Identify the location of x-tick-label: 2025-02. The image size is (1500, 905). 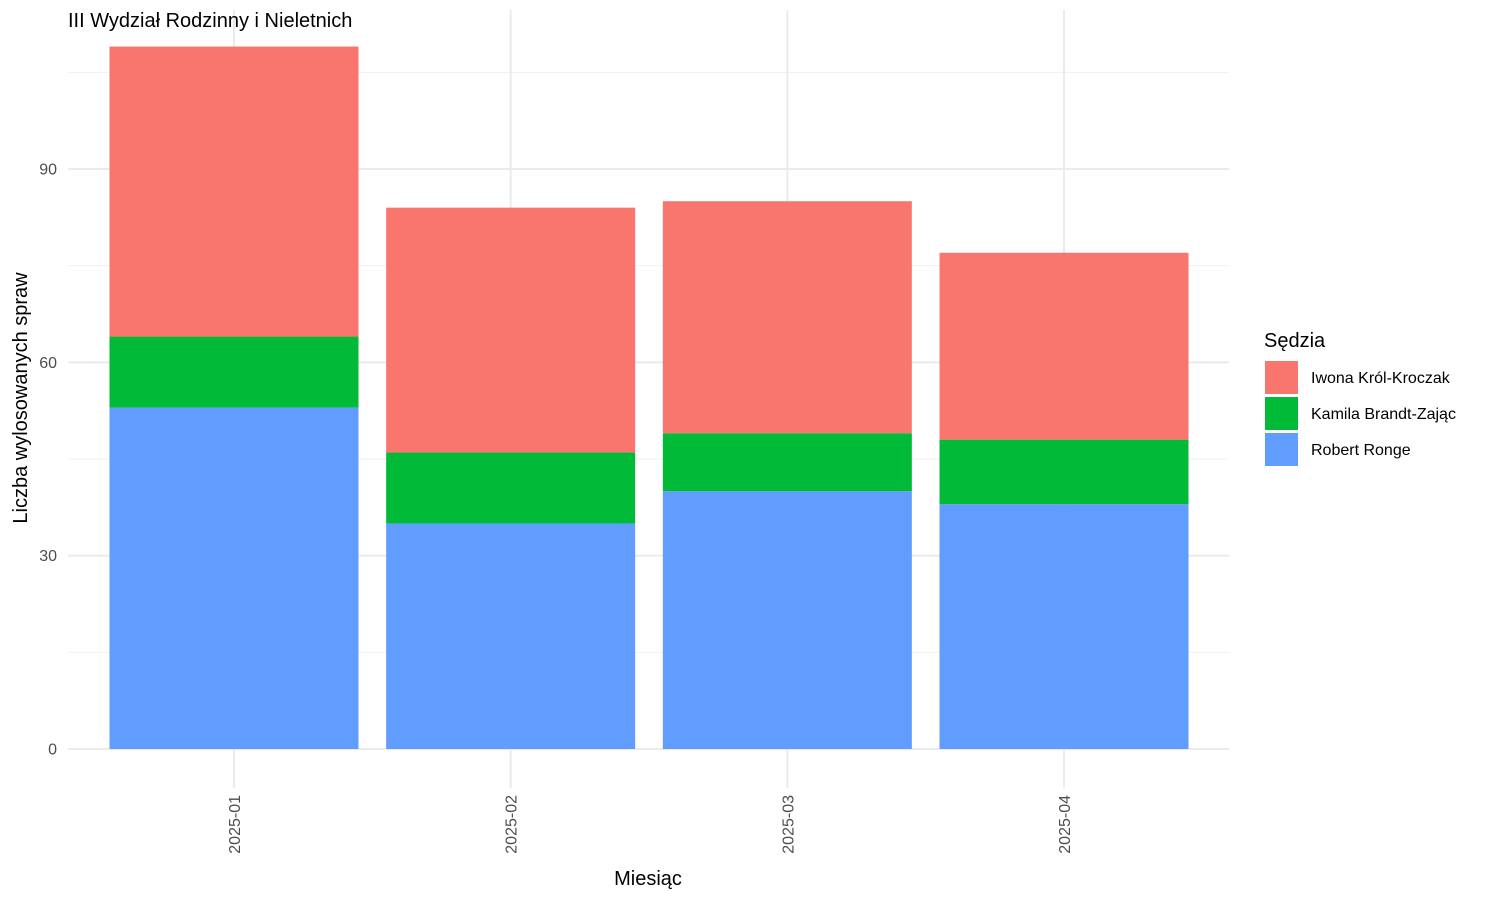
(512, 824).